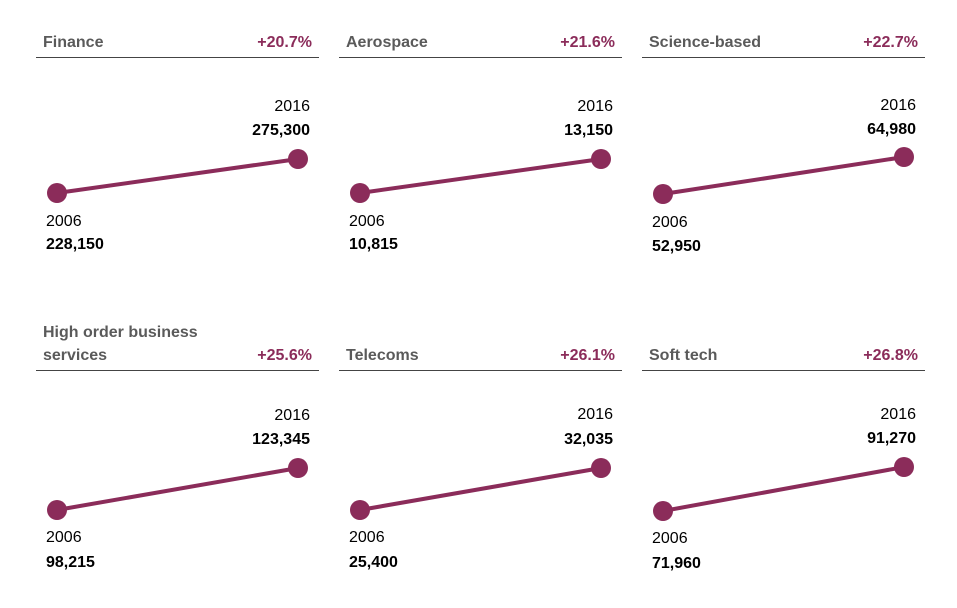 The width and height of the screenshot is (957, 608). What do you see at coordinates (480, 347) in the screenshot?
I see `panel-header: Telecoms +26.1%` at bounding box center [480, 347].